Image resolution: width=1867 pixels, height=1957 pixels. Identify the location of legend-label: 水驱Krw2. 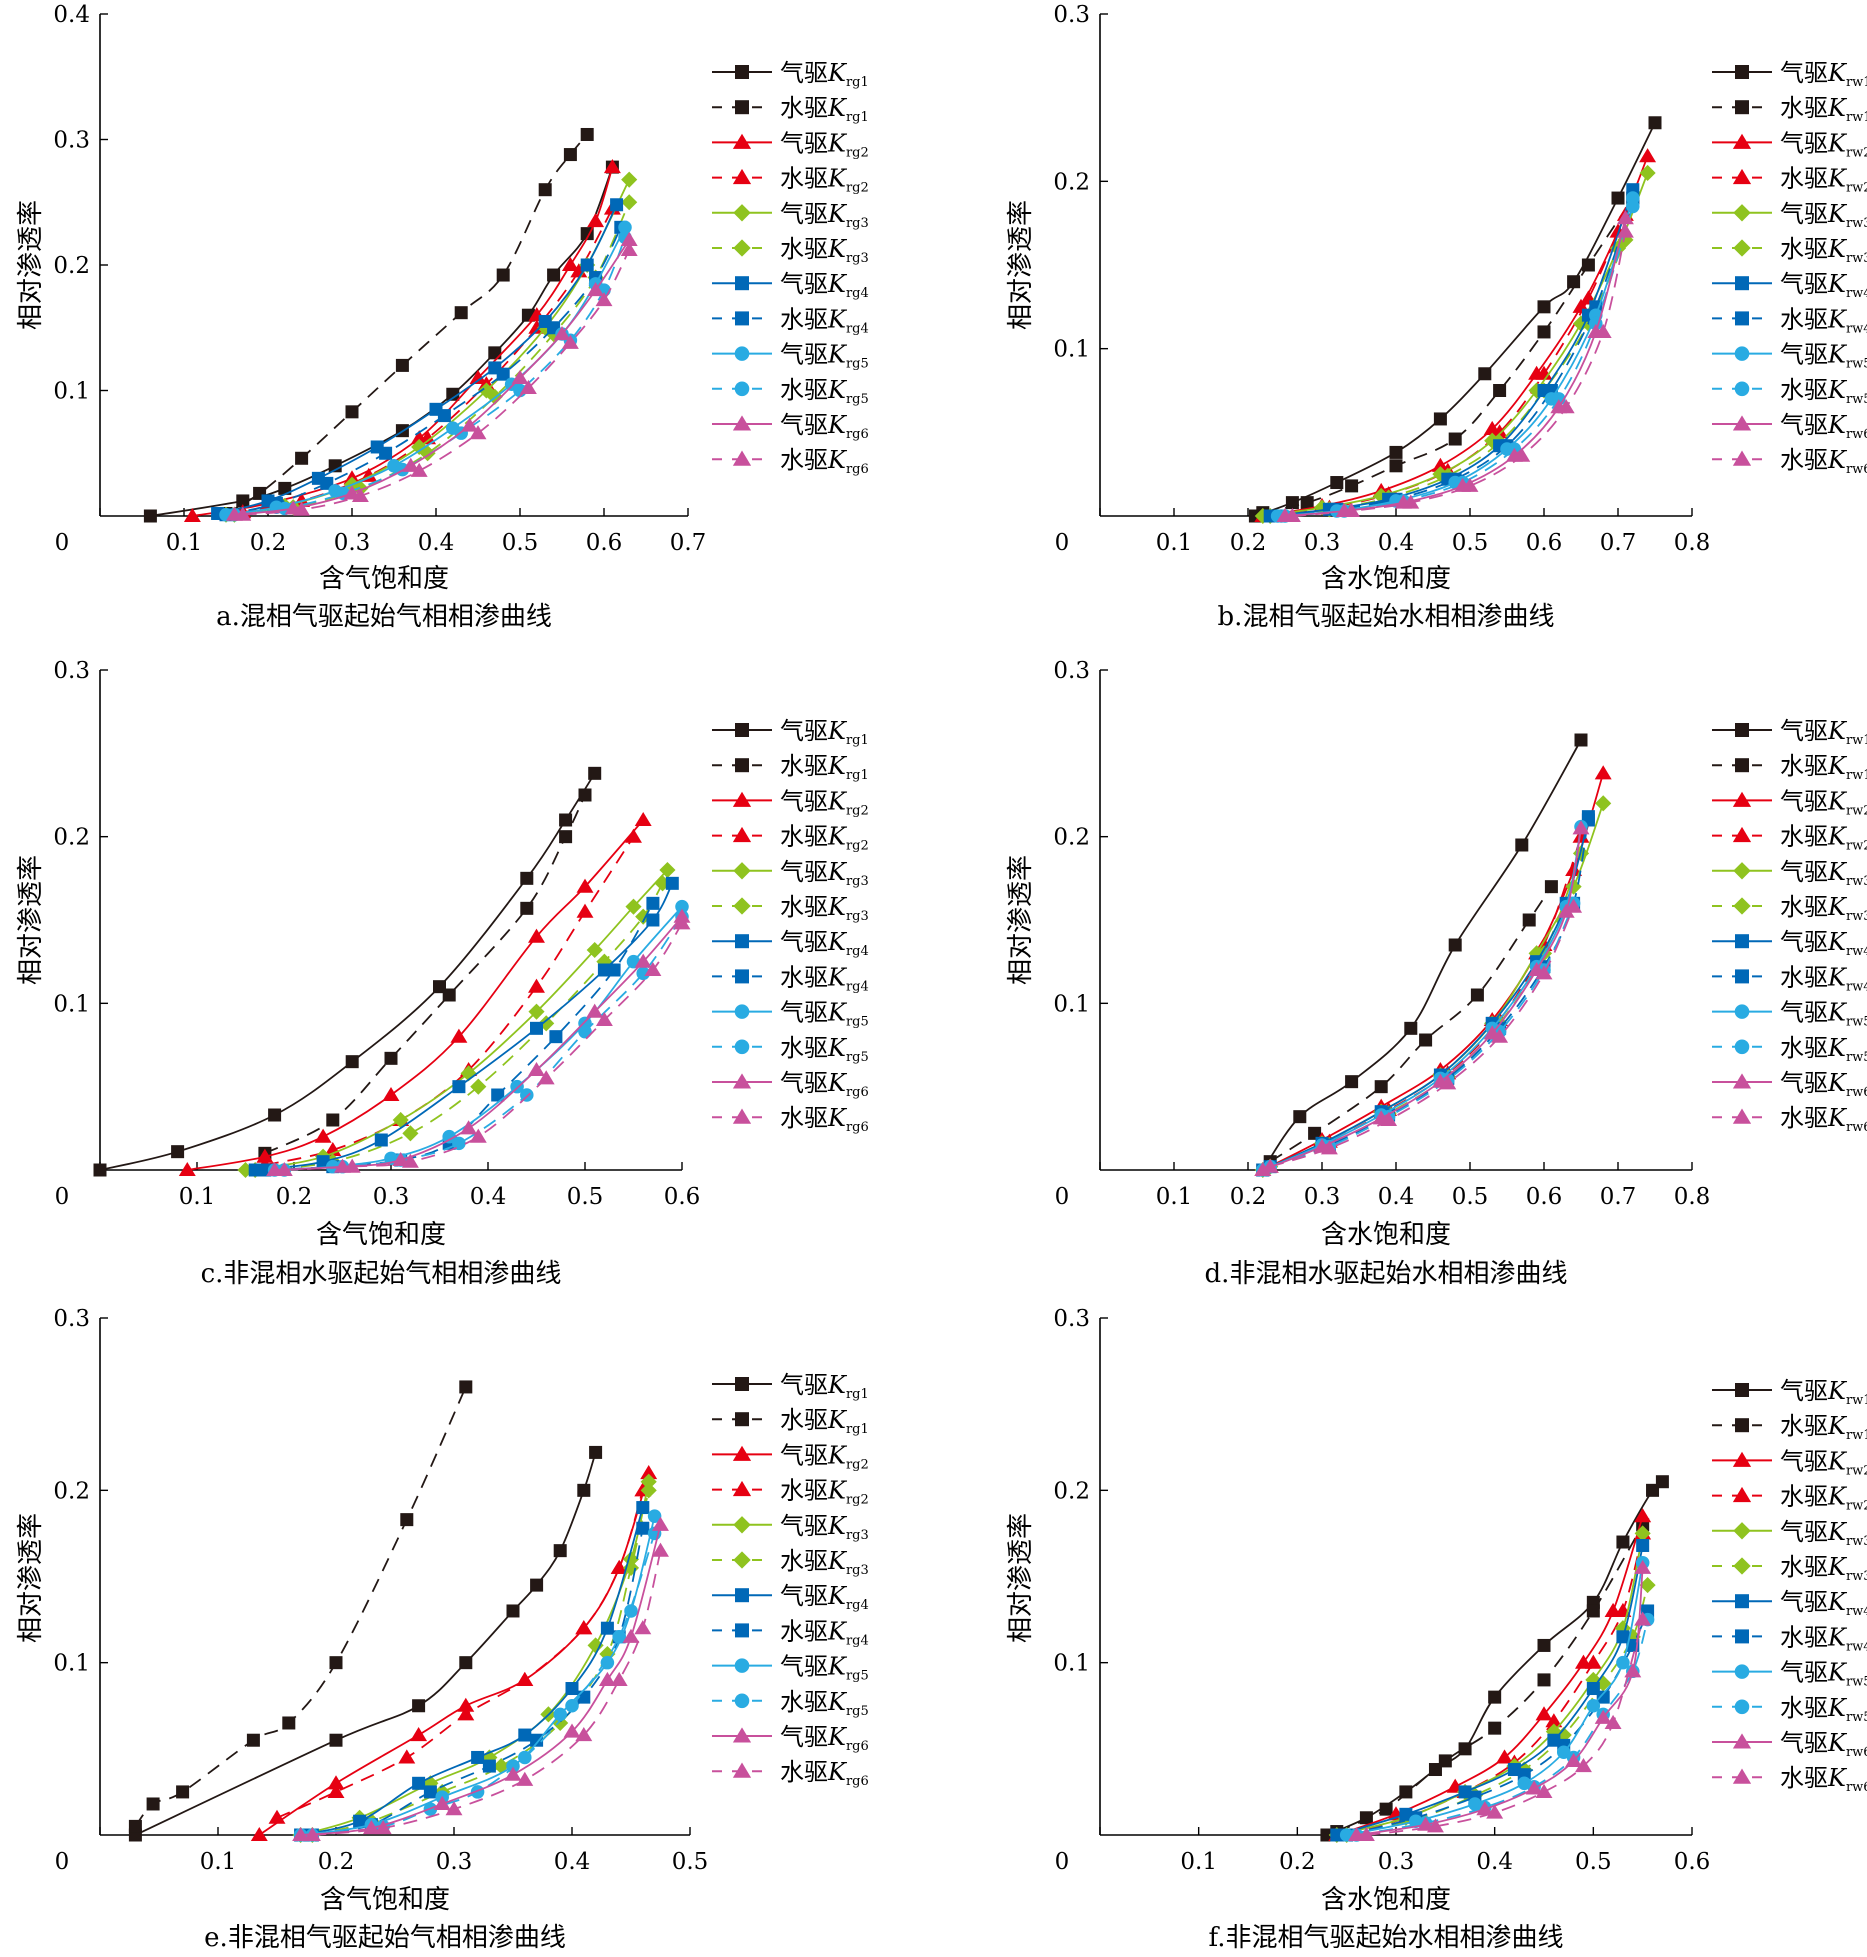
(1823, 180).